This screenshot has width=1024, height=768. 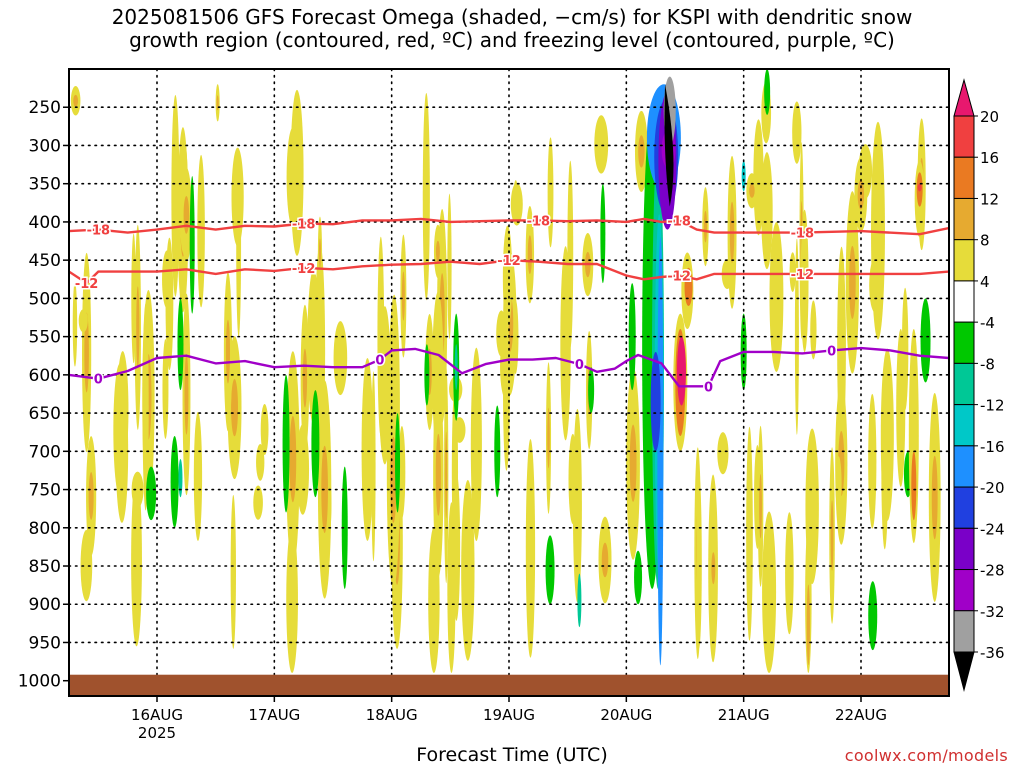 What do you see at coordinates (985, 241) in the screenshot?
I see `colorbar-label: 8` at bounding box center [985, 241].